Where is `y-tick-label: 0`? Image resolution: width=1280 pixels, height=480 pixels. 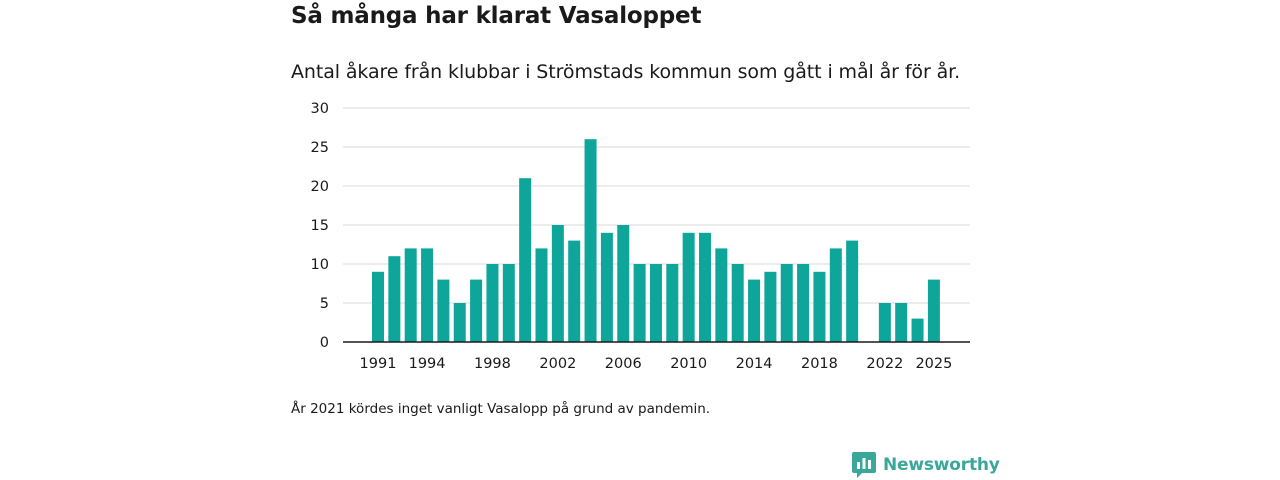 y-tick-label: 0 is located at coordinates (324, 343).